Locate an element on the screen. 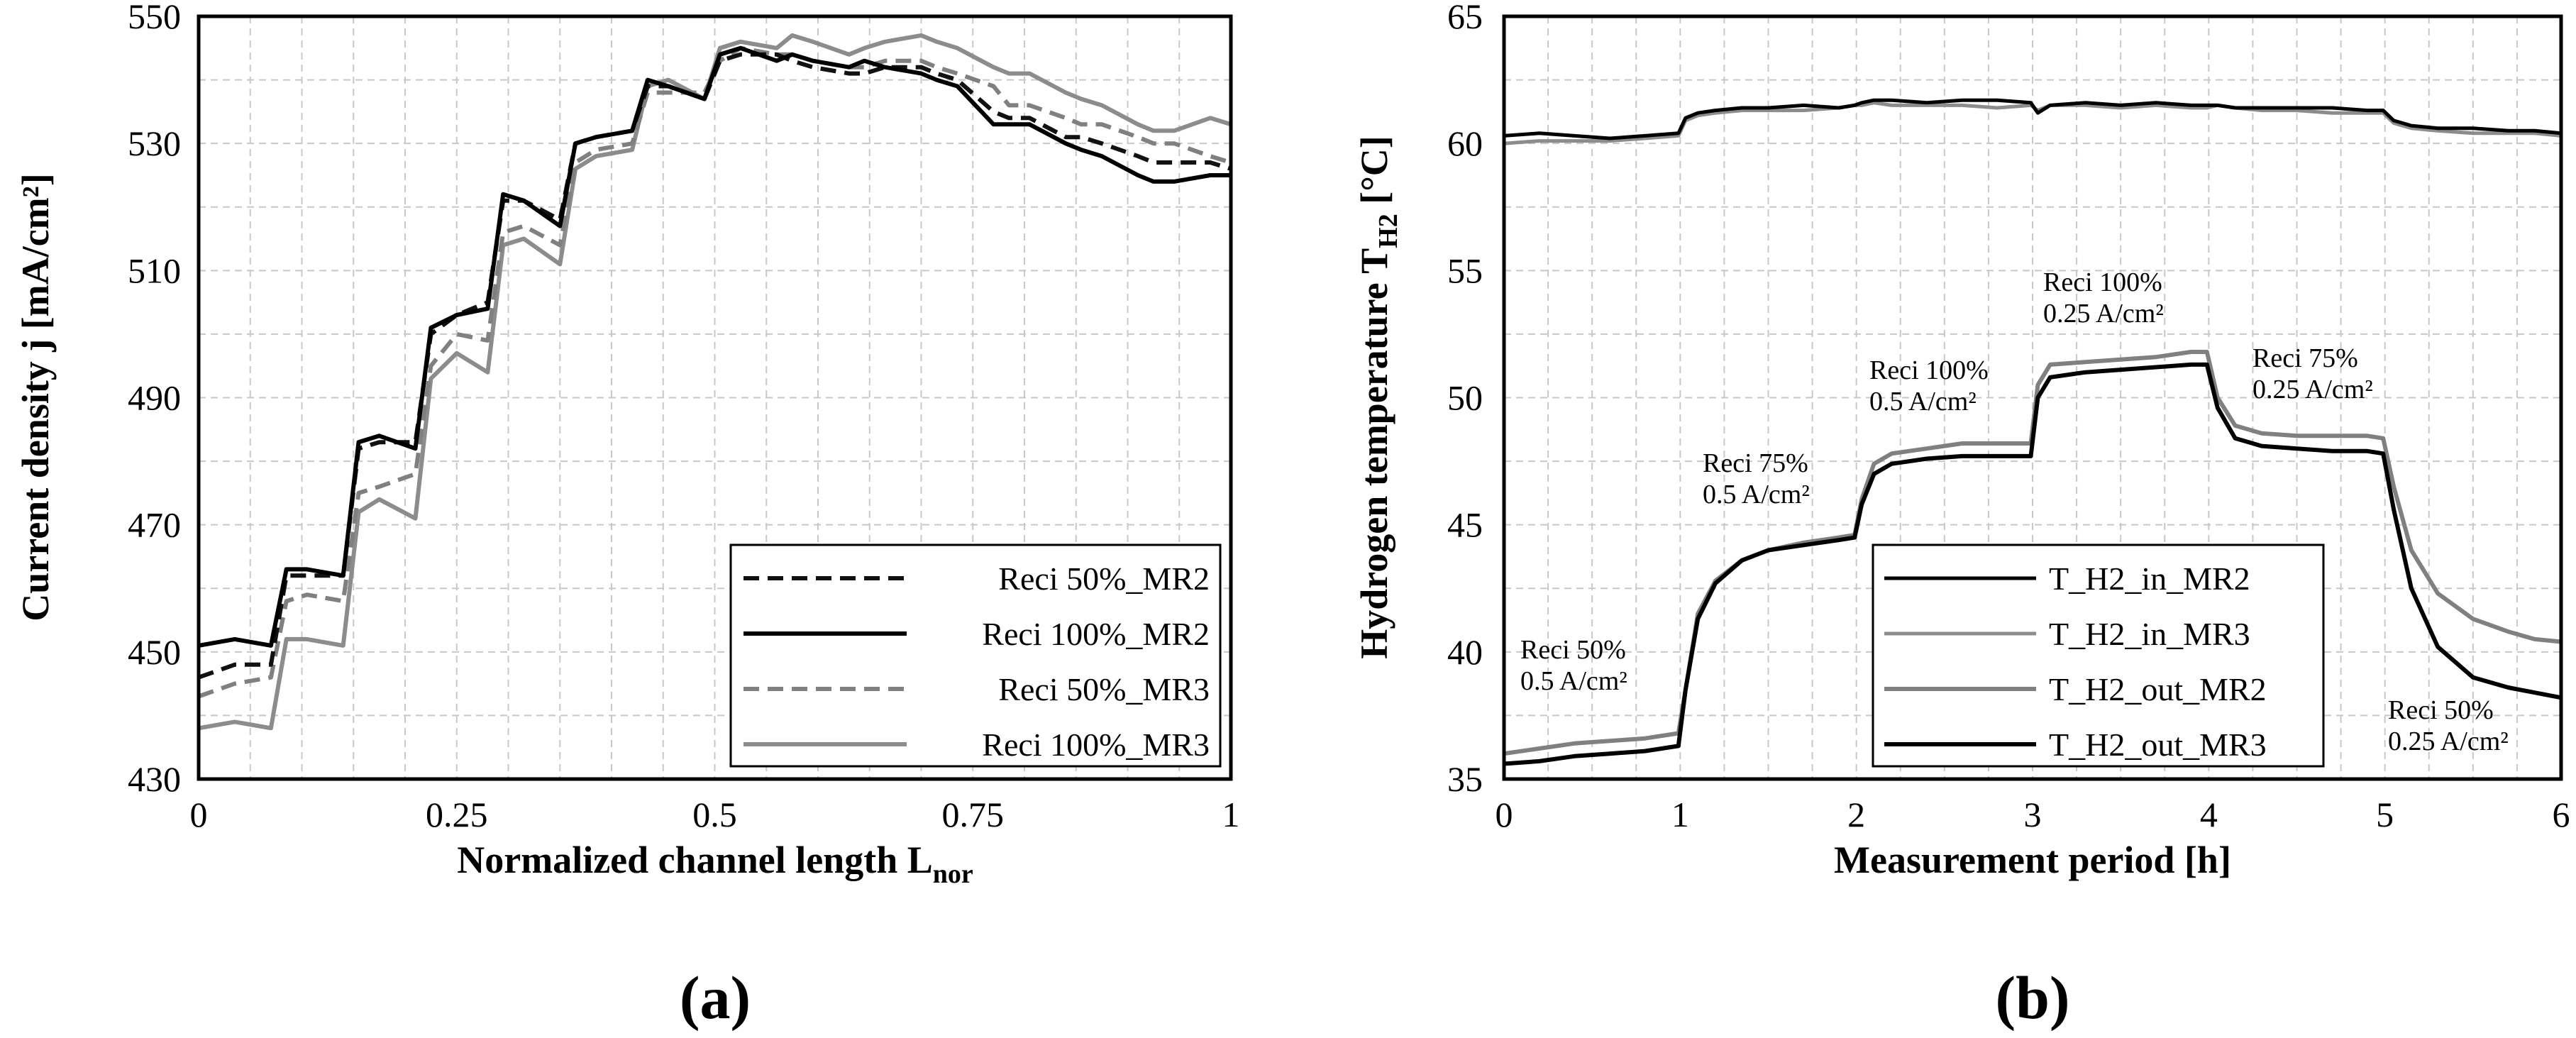 The width and height of the screenshot is (2576, 1038). panel-a-x-tick-label: 0 is located at coordinates (199, 814).